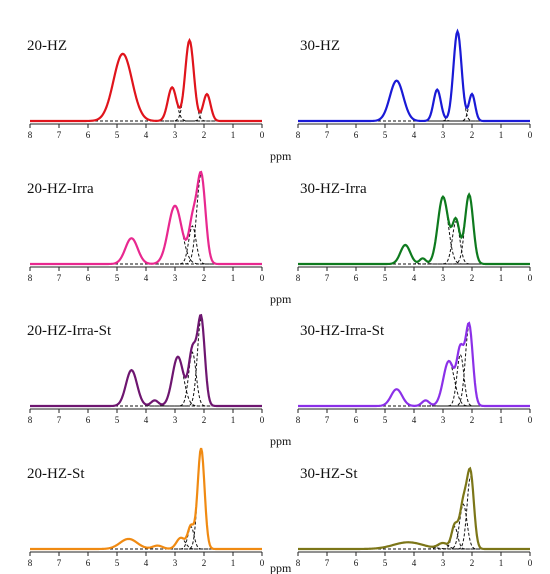 The height and width of the screenshot is (574, 550). What do you see at coordinates (56, 474) in the screenshot?
I see `panel-title: 20-HZ-St` at bounding box center [56, 474].